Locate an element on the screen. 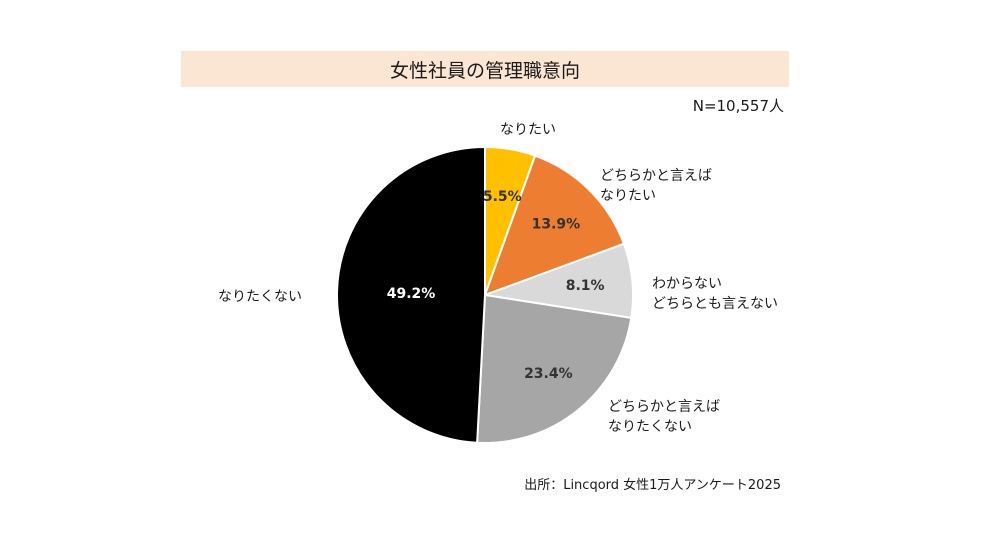  pie-slice-not-want is located at coordinates (411, 294).